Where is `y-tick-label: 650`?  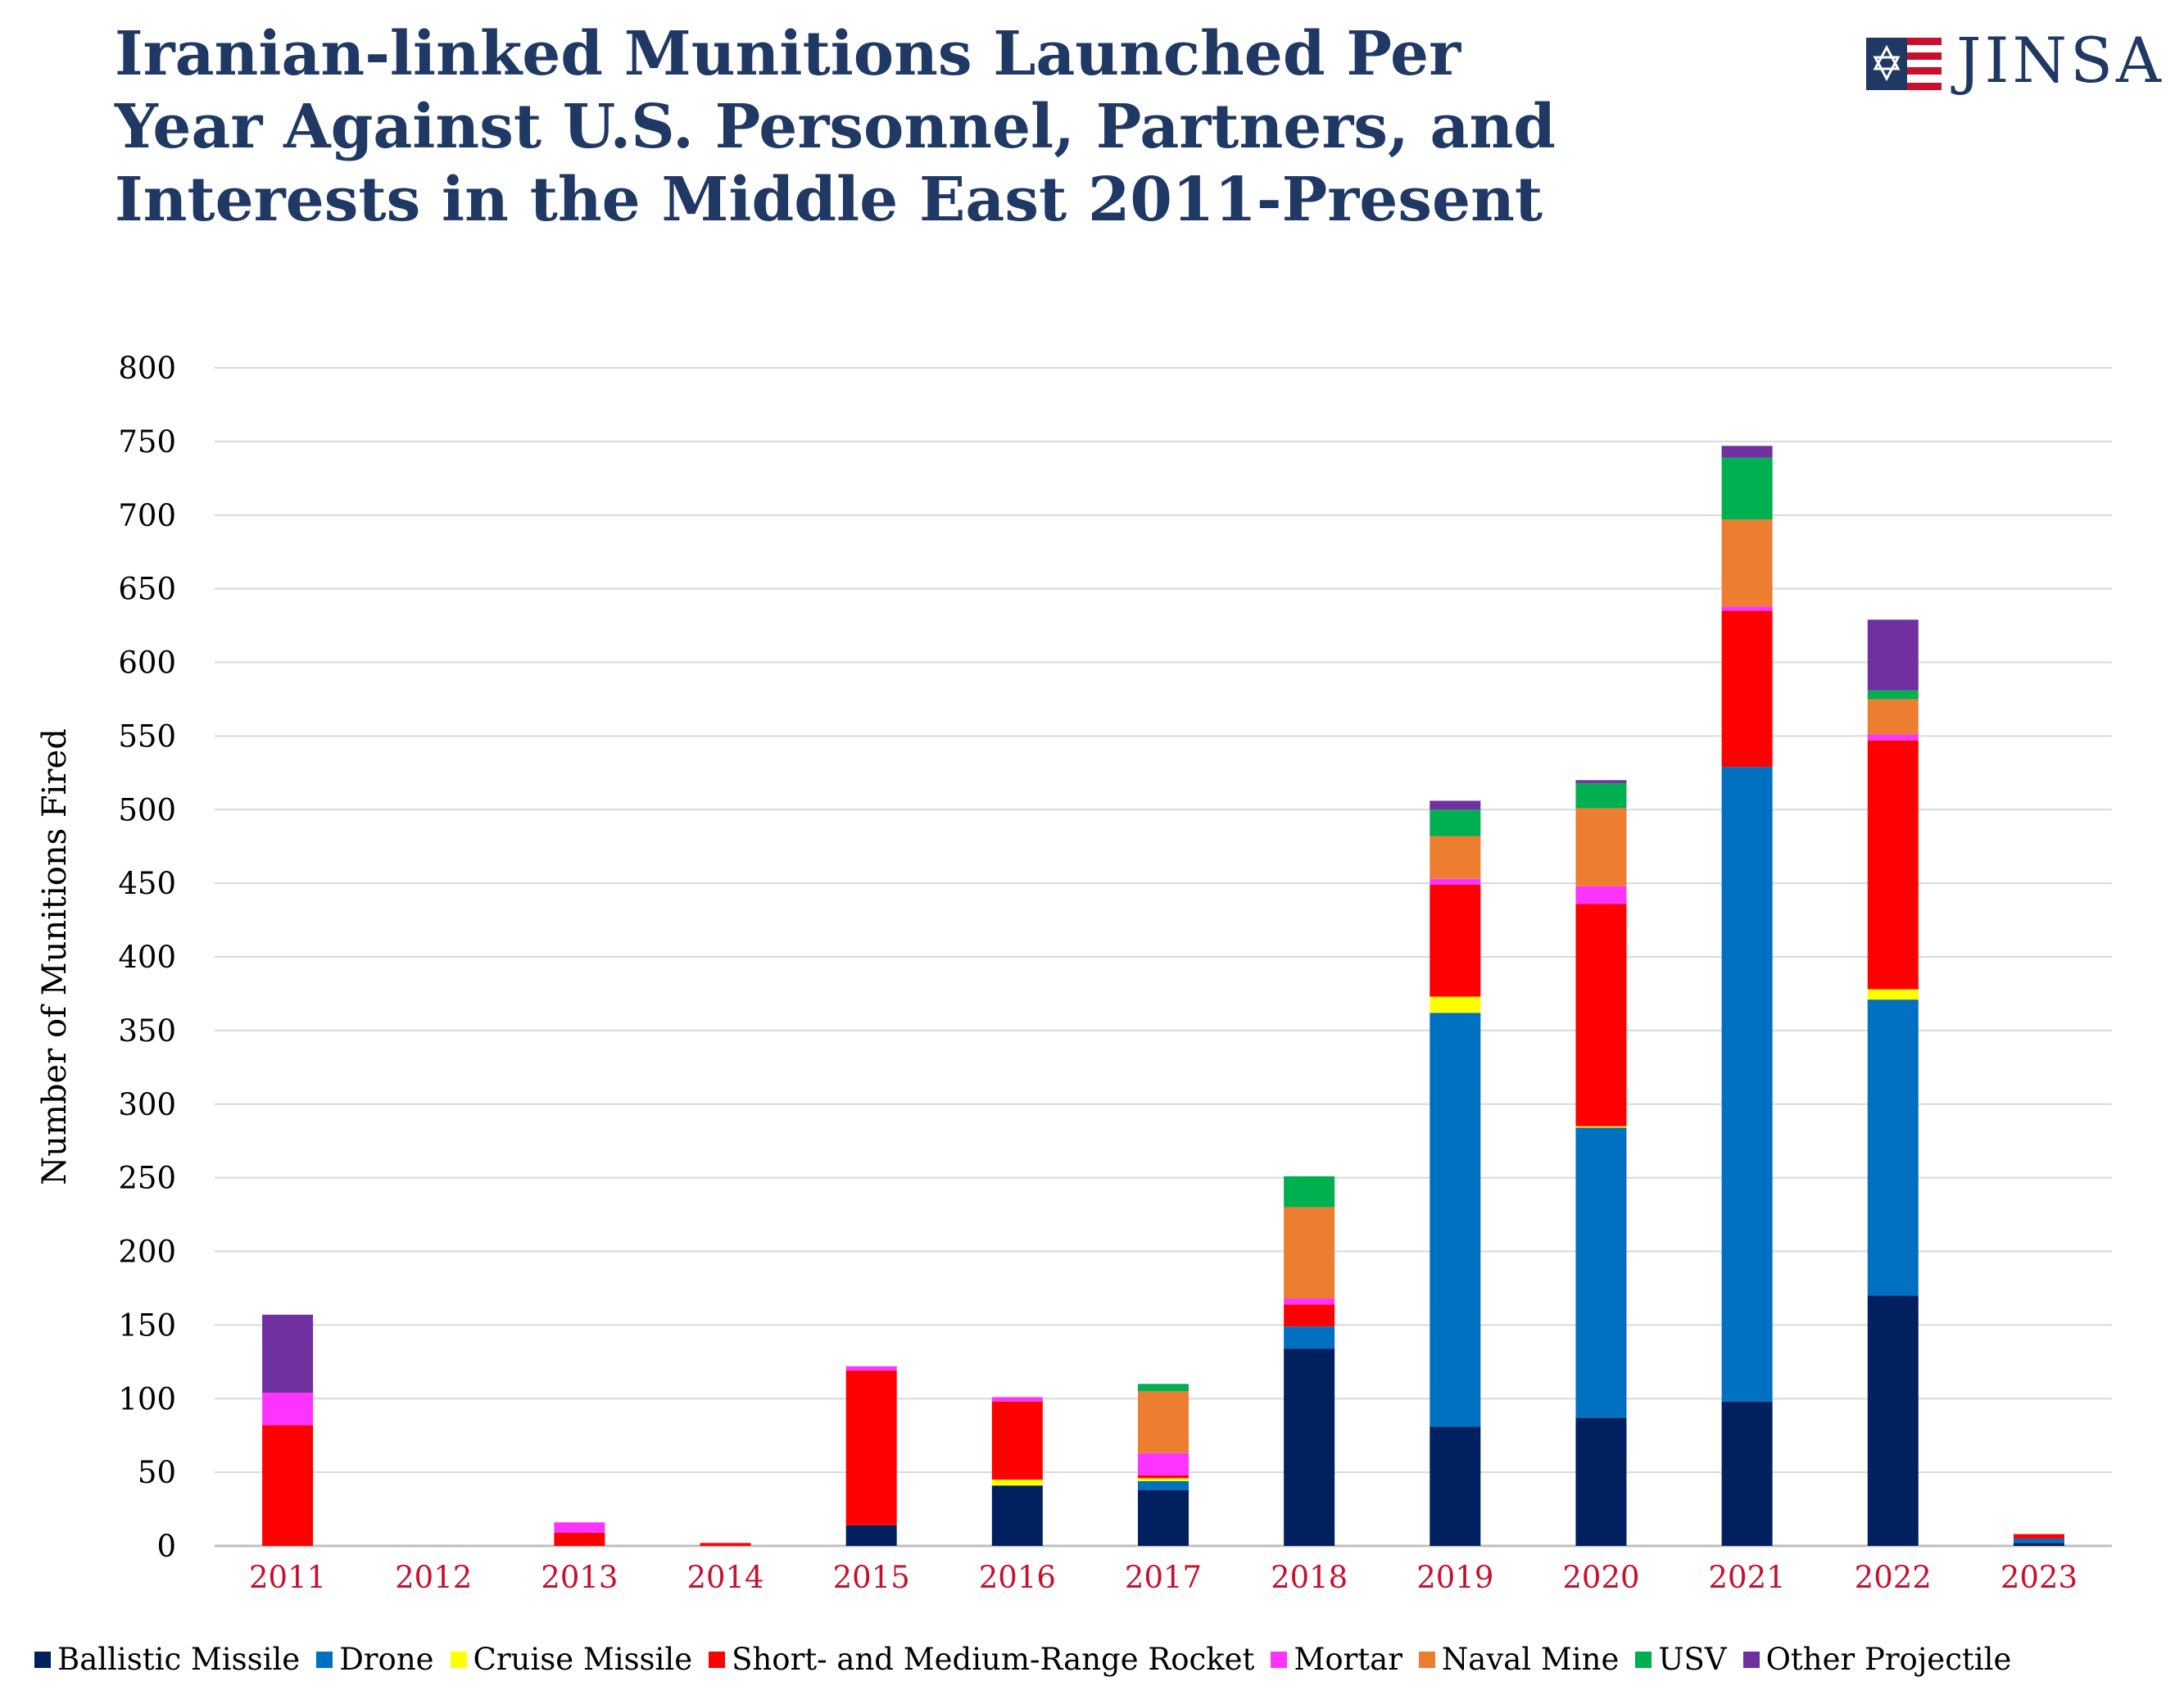
y-tick-label: 650 is located at coordinates (147, 589).